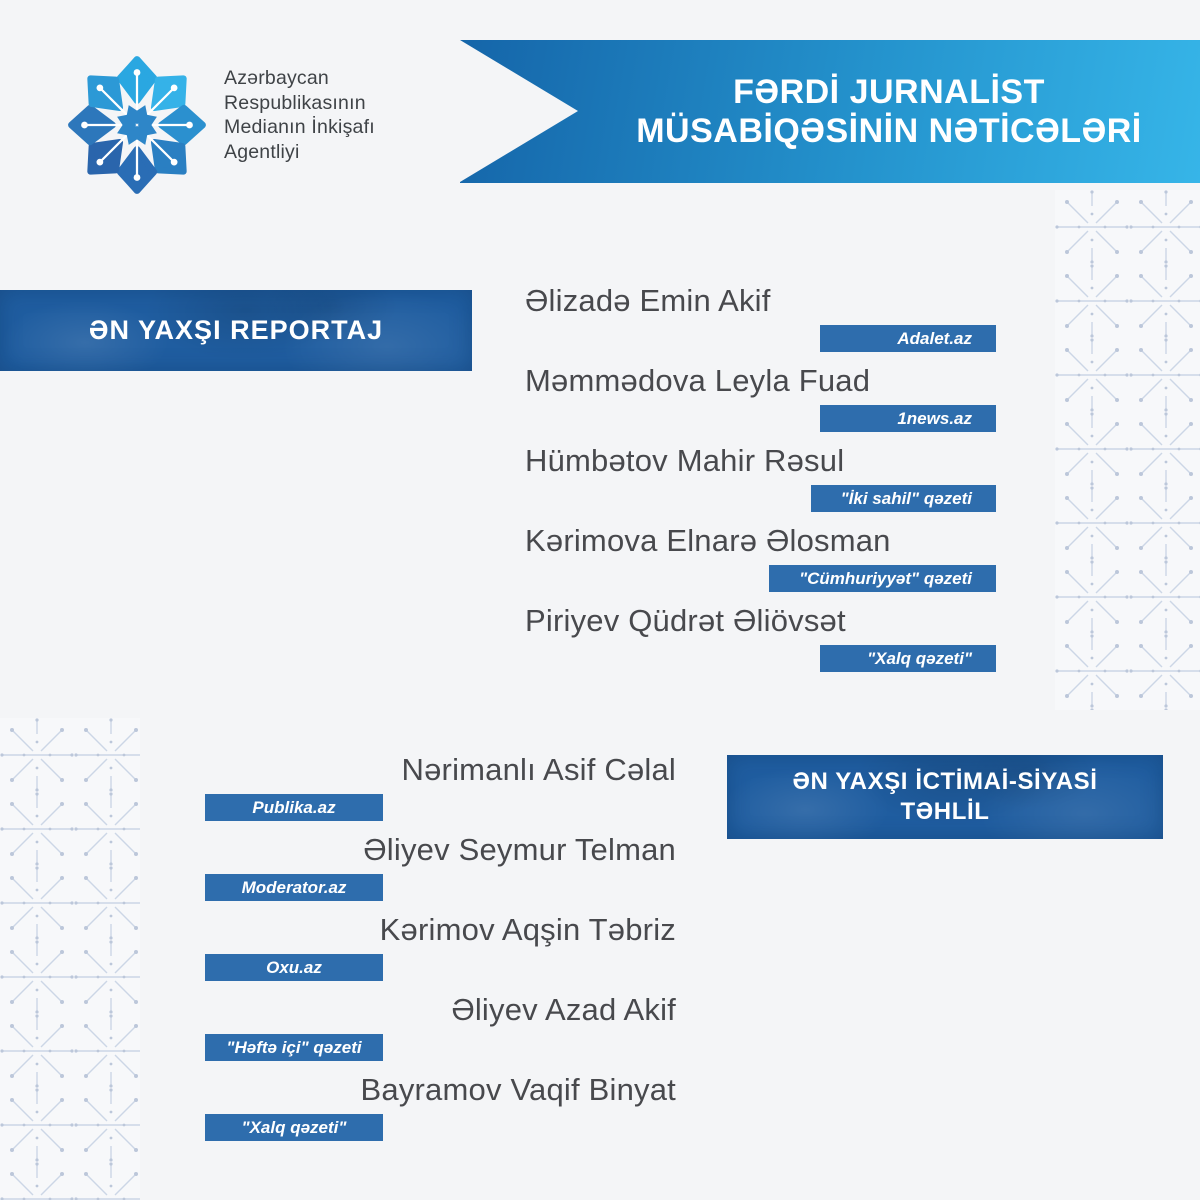 This screenshot has width=1200, height=1200. Describe the element at coordinates (295, 102) in the screenshot. I see `agency-name-line: Respublikasının` at that location.